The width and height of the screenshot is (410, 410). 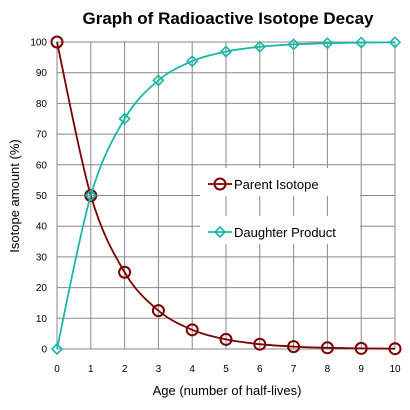 I want to click on x-tick-label: 0, so click(x=57, y=369).